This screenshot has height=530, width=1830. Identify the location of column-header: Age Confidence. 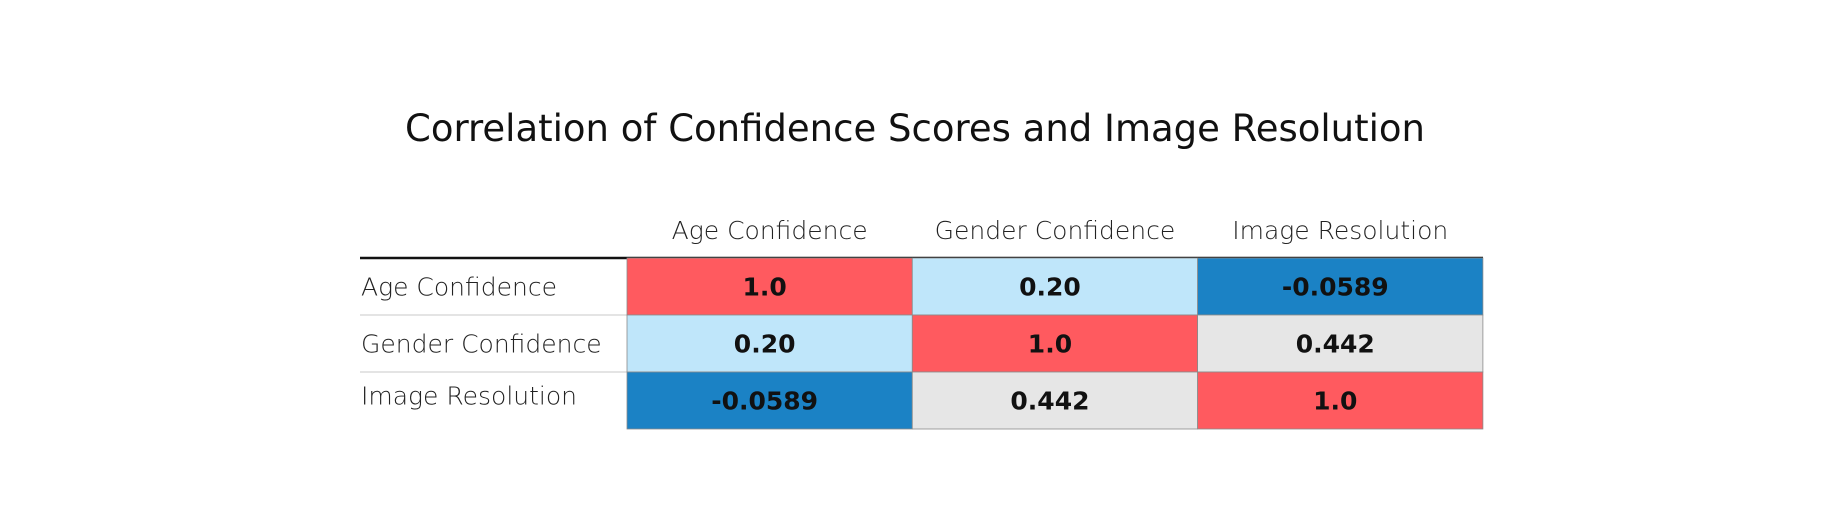
(770, 230).